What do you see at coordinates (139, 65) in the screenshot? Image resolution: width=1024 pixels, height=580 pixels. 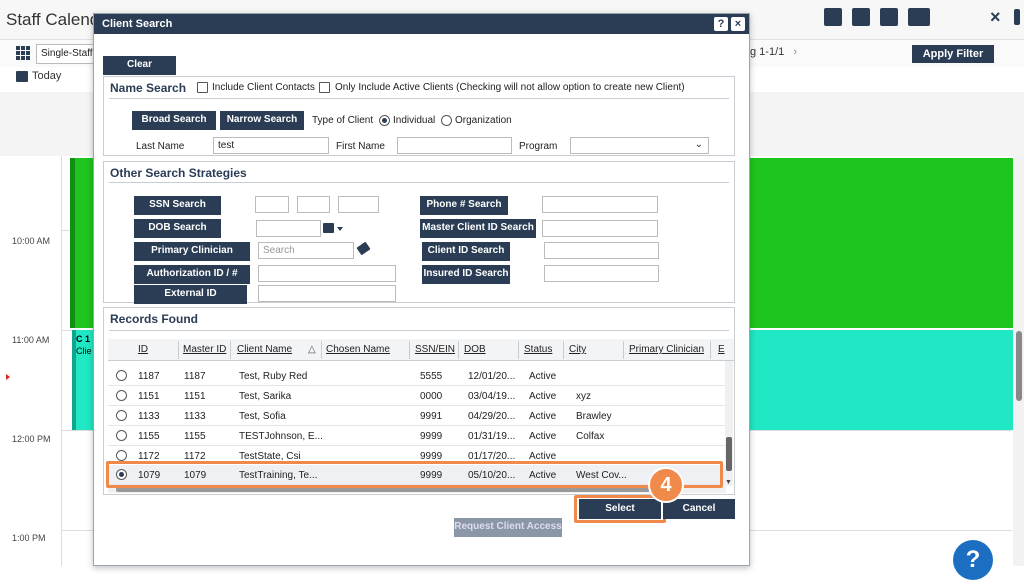 I see `clear-button: Clear` at bounding box center [139, 65].